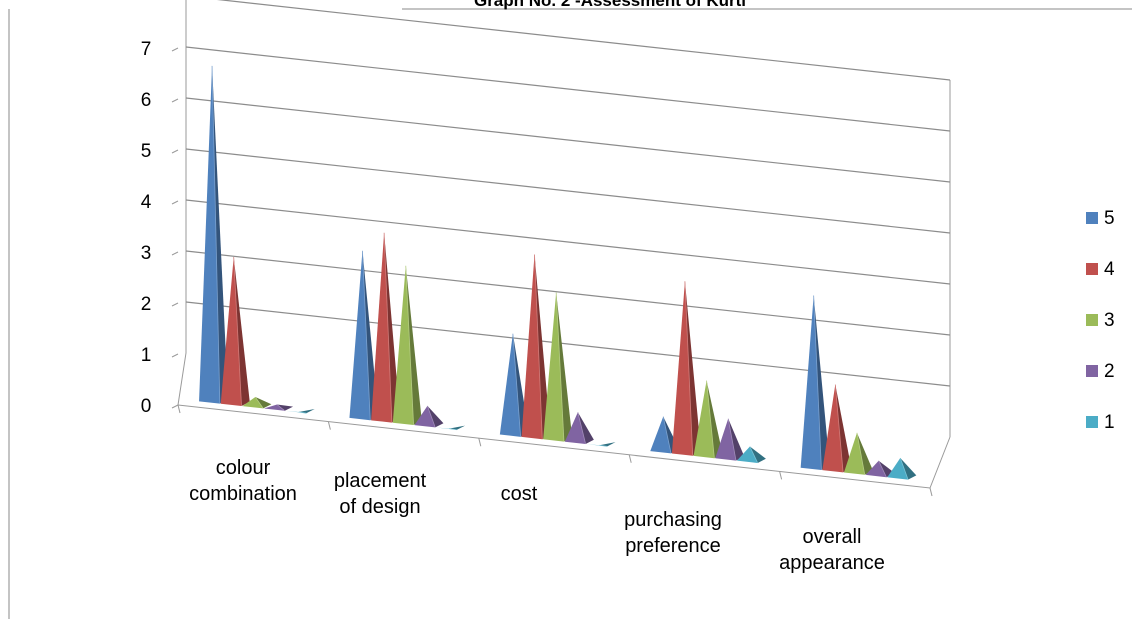 This screenshot has width=1132, height=624. Describe the element at coordinates (380, 494) in the screenshot. I see `x-tick-label: placement of design` at that location.